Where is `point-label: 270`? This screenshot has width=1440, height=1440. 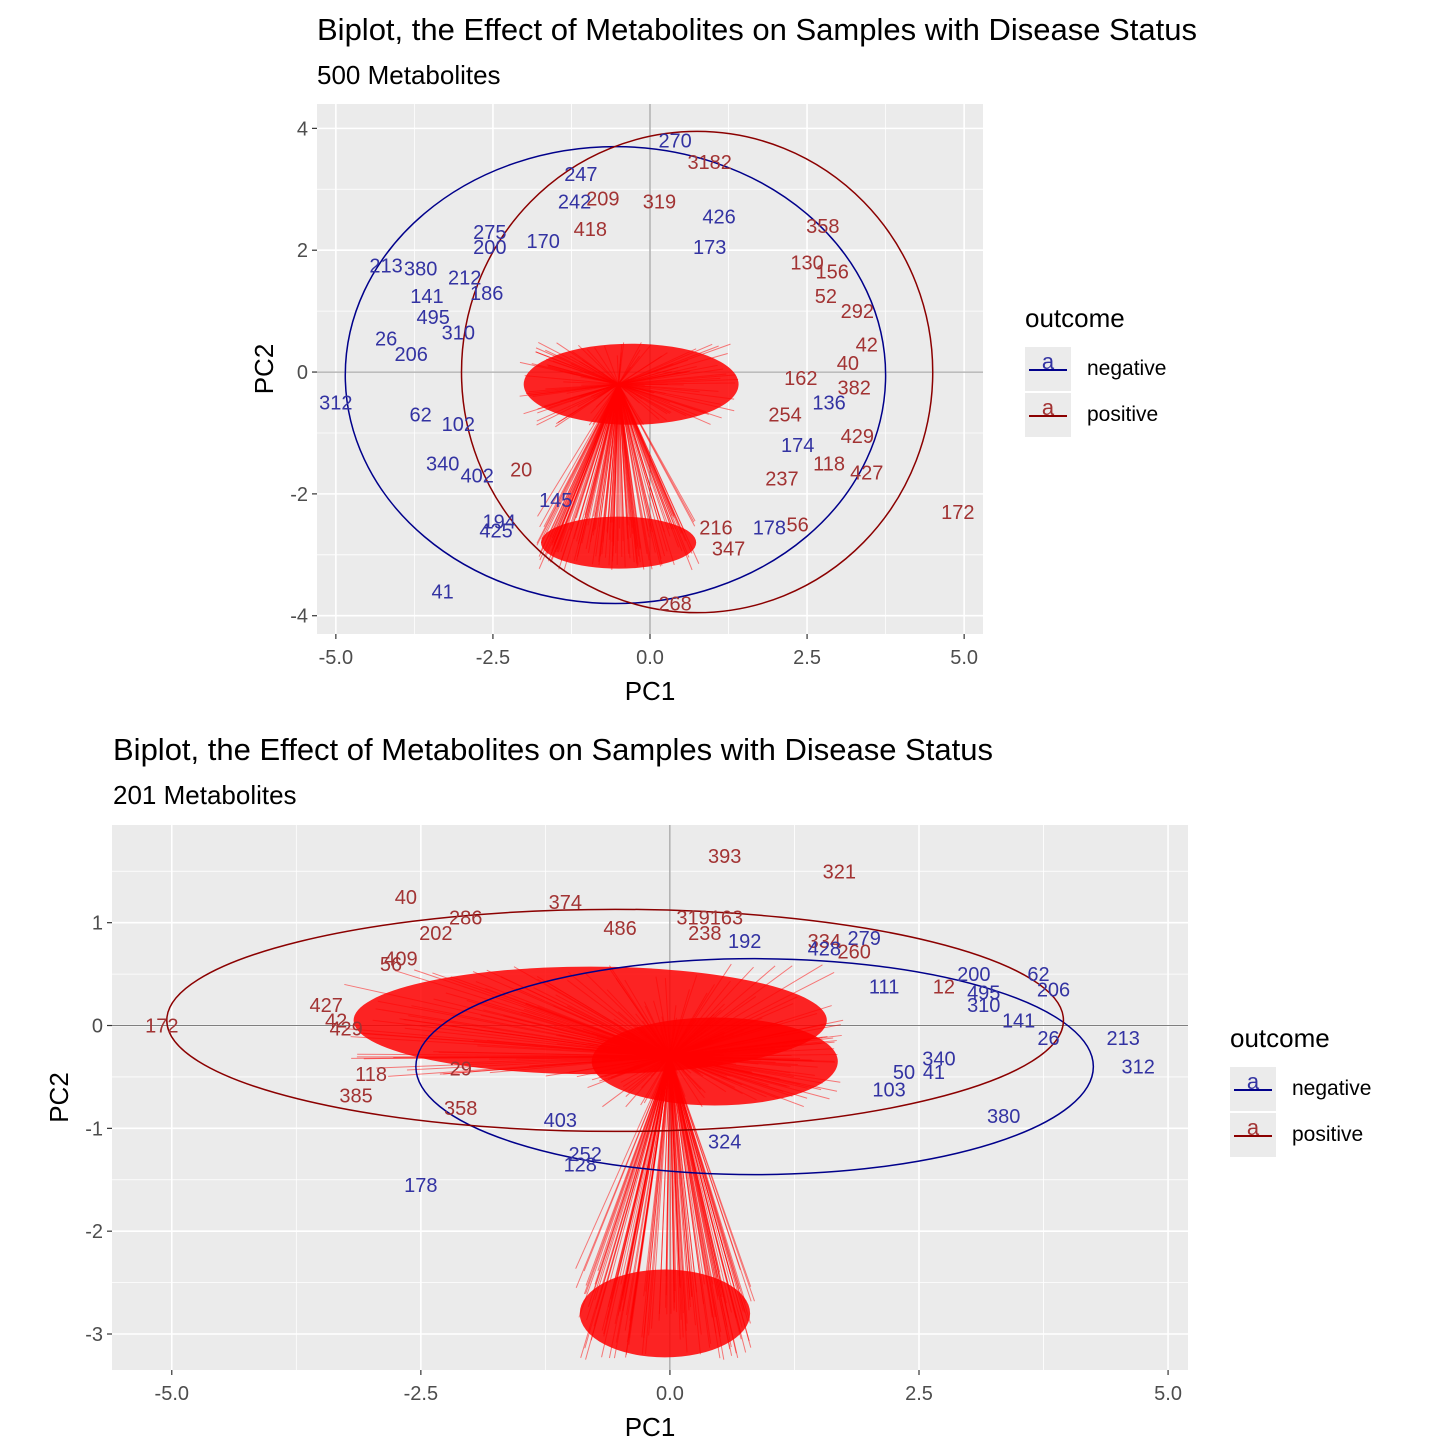
point-label: 270 is located at coordinates (674, 142).